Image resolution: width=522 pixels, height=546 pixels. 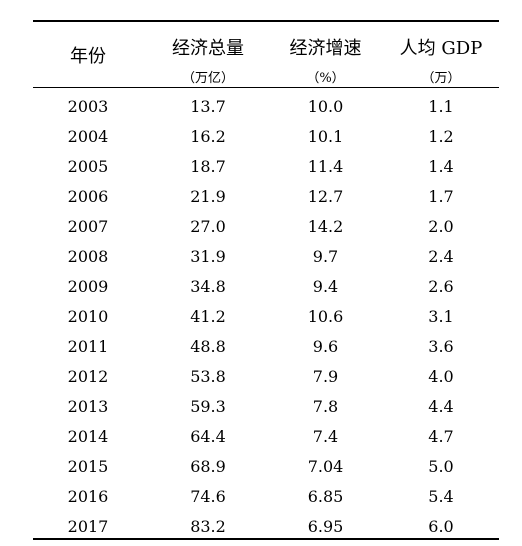 I want to click on table-row: 2016 74.6 6.85 5.4, so click(x=266, y=495).